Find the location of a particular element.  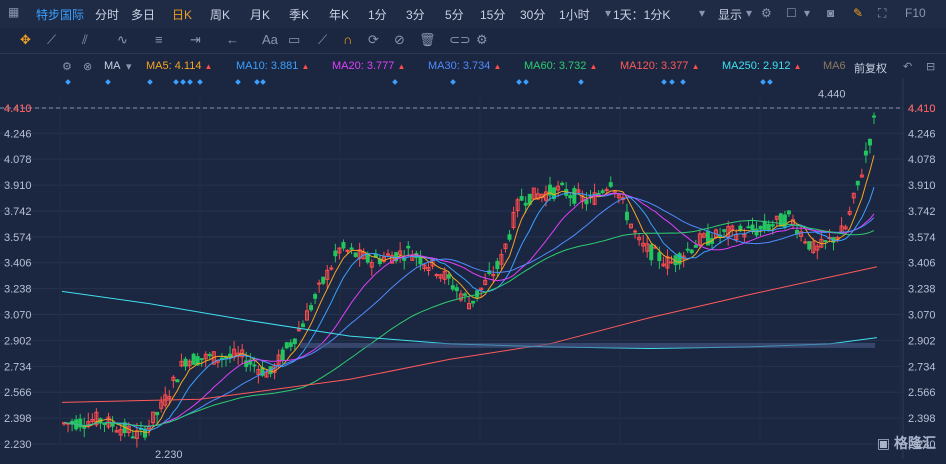

line-tool-icon: ⟋ is located at coordinates (52, 39).